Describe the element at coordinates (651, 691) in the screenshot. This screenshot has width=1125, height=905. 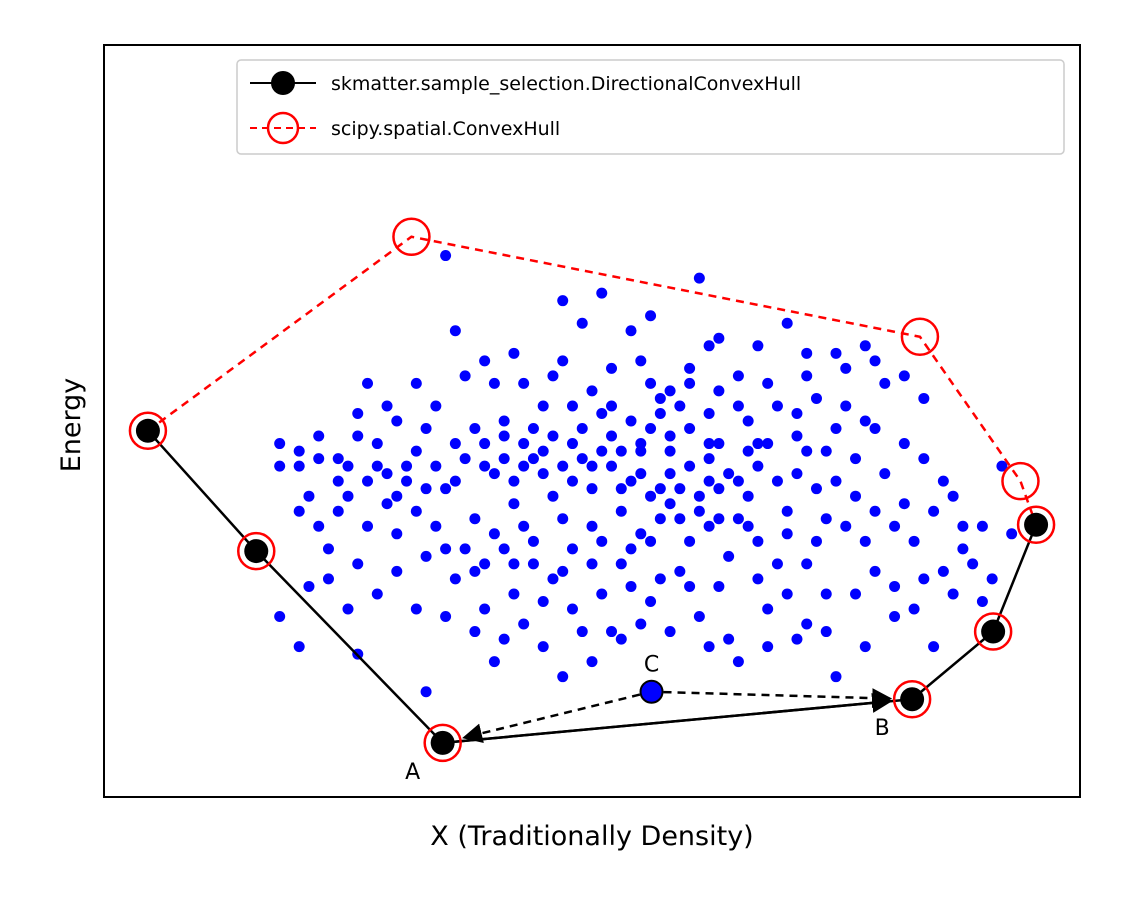
I see `point-c-marker` at that location.